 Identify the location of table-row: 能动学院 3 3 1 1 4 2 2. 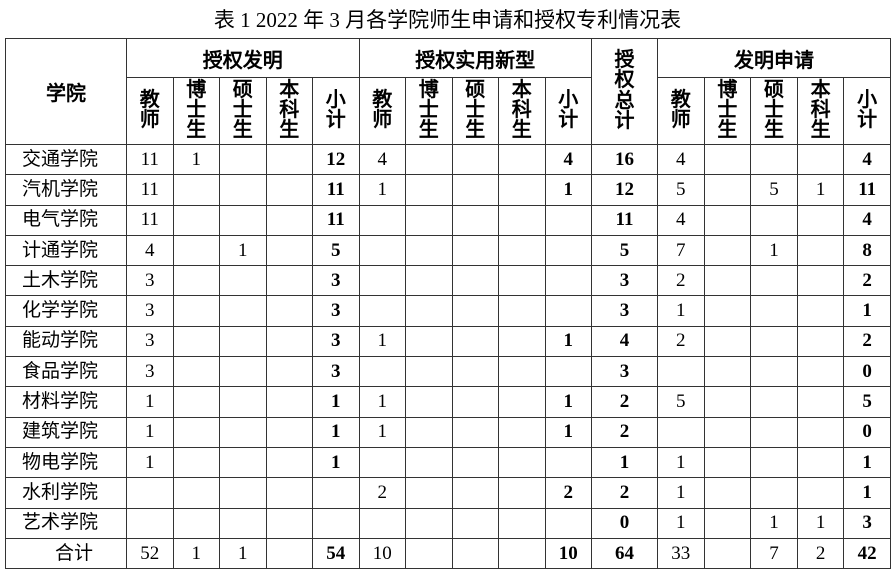
(448, 341).